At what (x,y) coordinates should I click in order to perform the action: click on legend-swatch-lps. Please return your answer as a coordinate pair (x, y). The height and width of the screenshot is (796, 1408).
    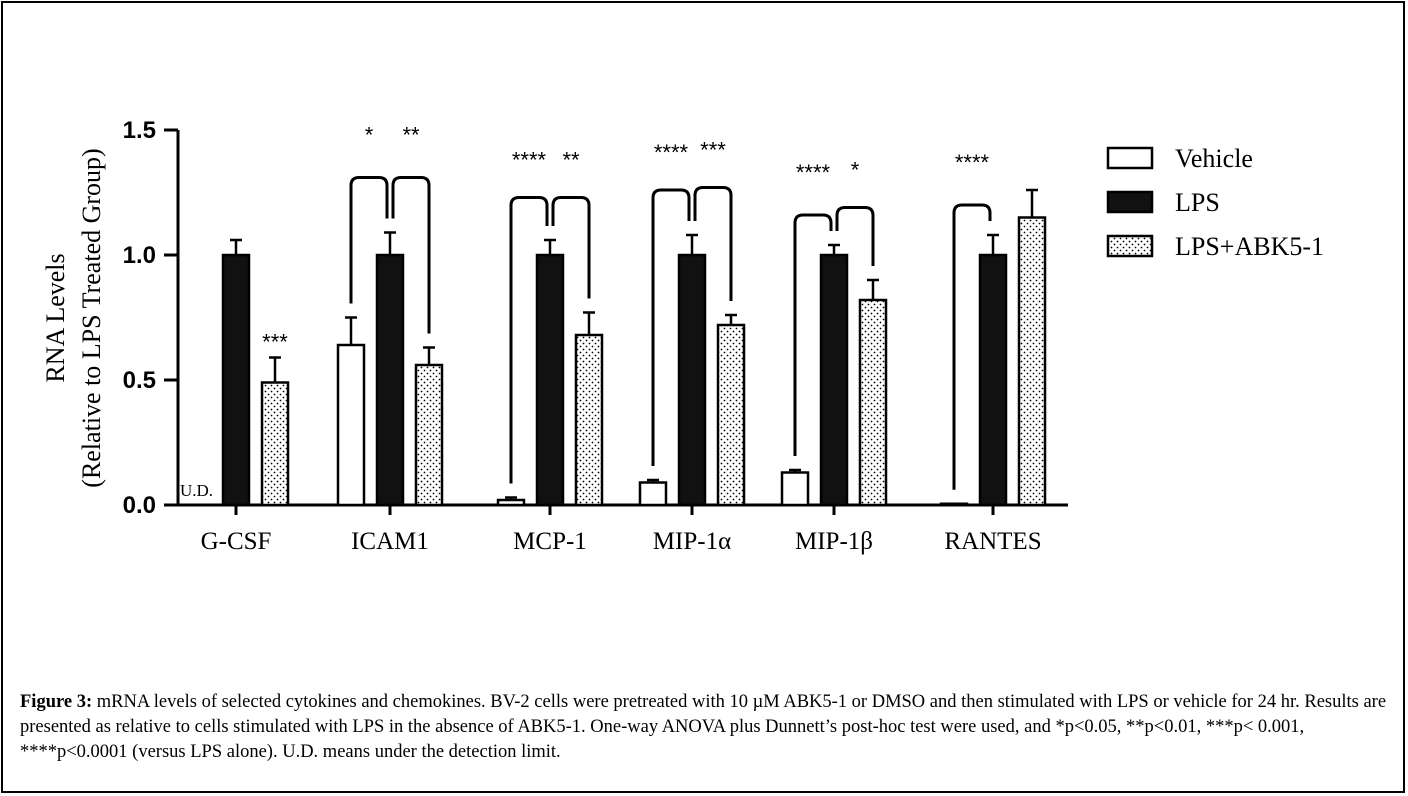
    Looking at the image, I should click on (1130, 202).